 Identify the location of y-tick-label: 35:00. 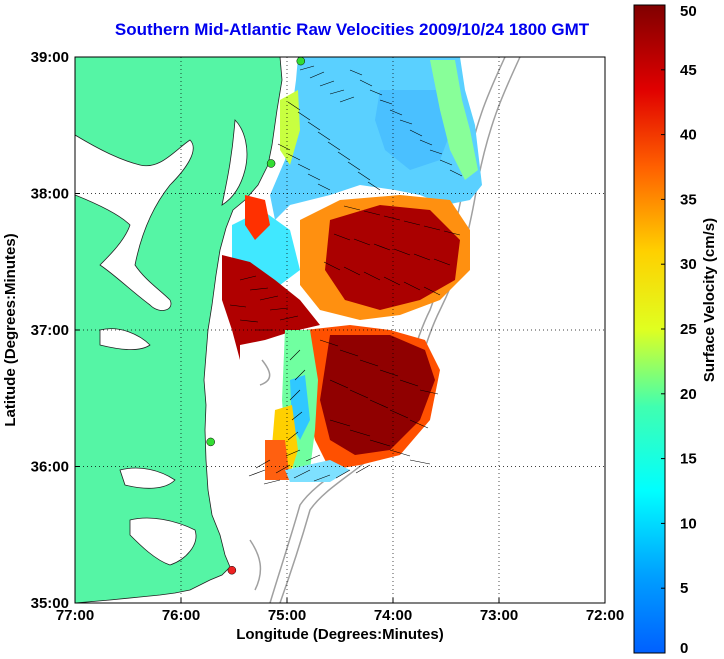
(50, 603).